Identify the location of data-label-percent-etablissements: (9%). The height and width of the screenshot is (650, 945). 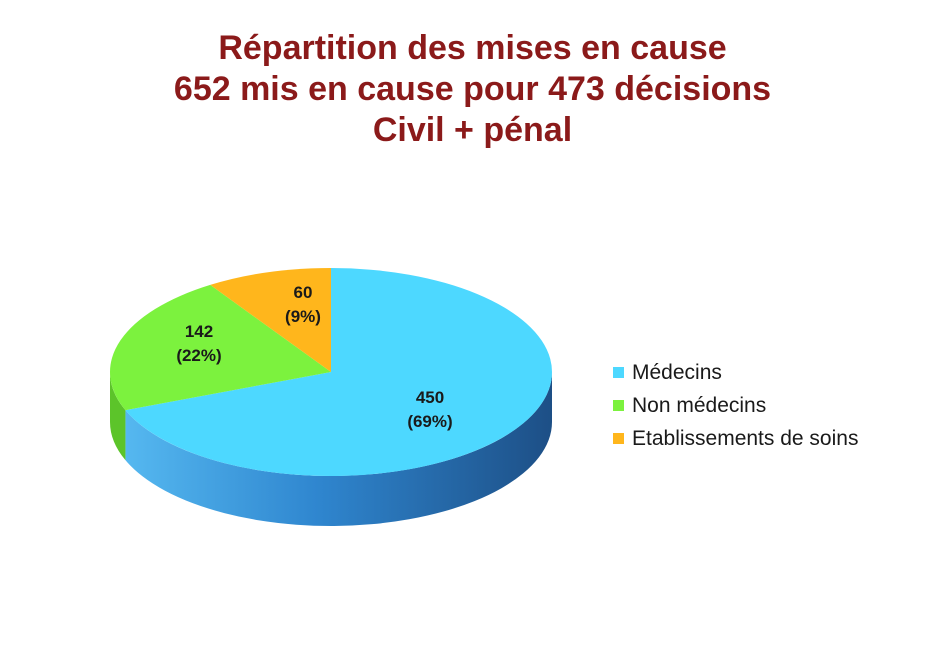
(303, 316).